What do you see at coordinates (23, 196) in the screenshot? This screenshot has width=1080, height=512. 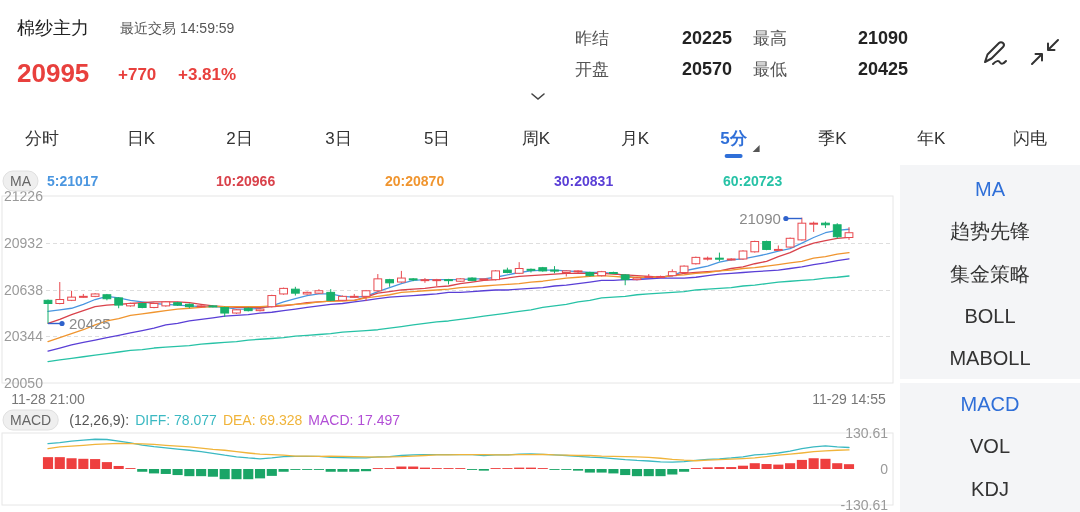 I see `y-tick-label: 21226` at bounding box center [23, 196].